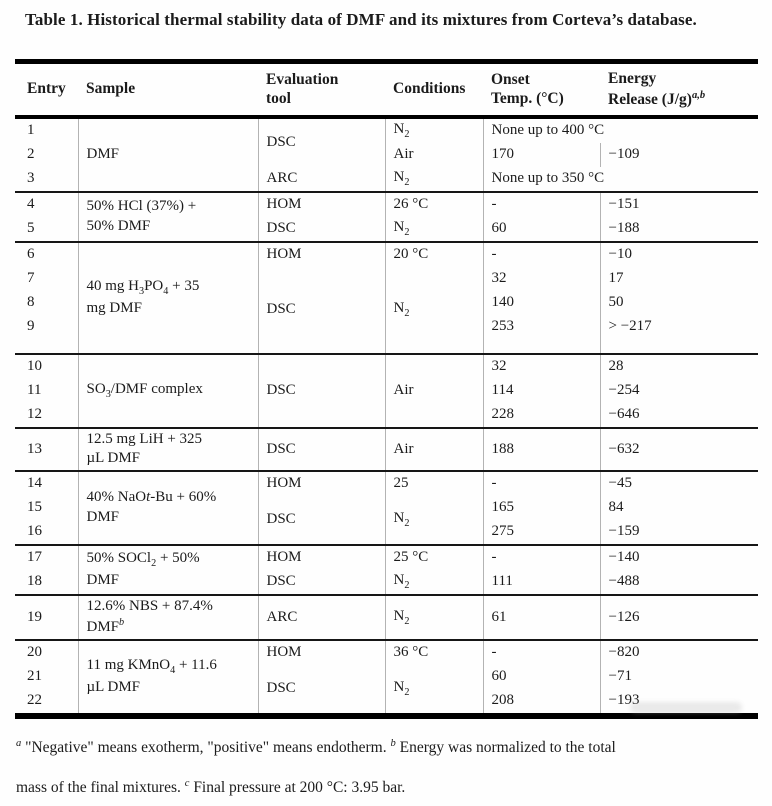 The height and width of the screenshot is (806, 772). What do you see at coordinates (386, 302) in the screenshot?
I see `table-row: 8 140 50` at bounding box center [386, 302].